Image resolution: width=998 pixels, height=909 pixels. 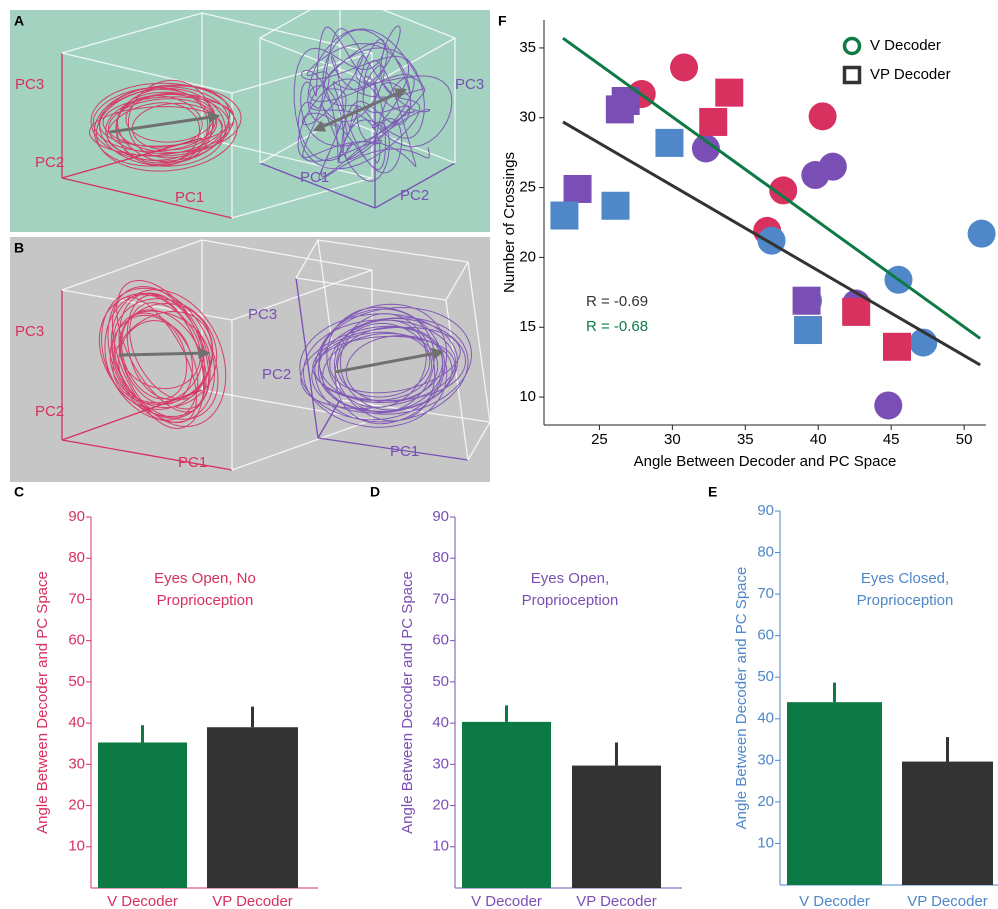 I want to click on y-tick-label: 30, so click(x=765, y=759).